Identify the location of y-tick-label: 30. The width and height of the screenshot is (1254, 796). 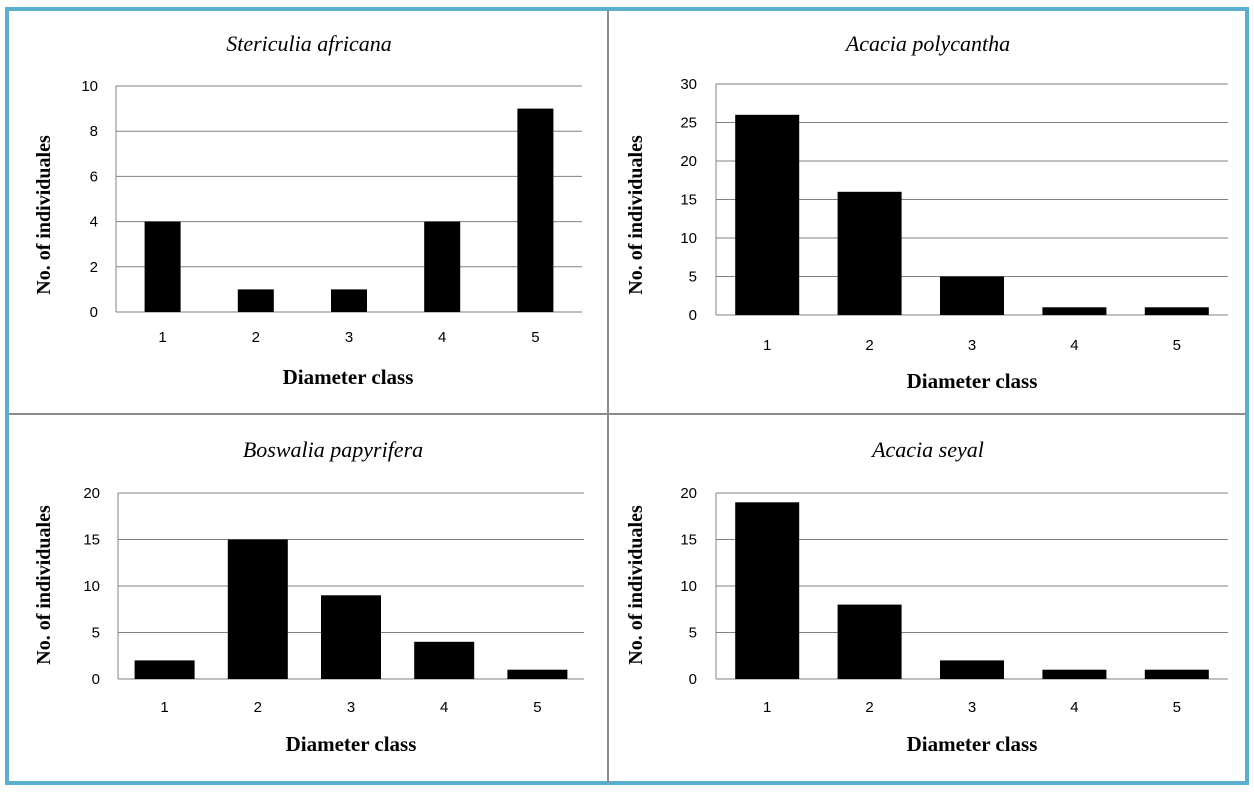
(688, 84).